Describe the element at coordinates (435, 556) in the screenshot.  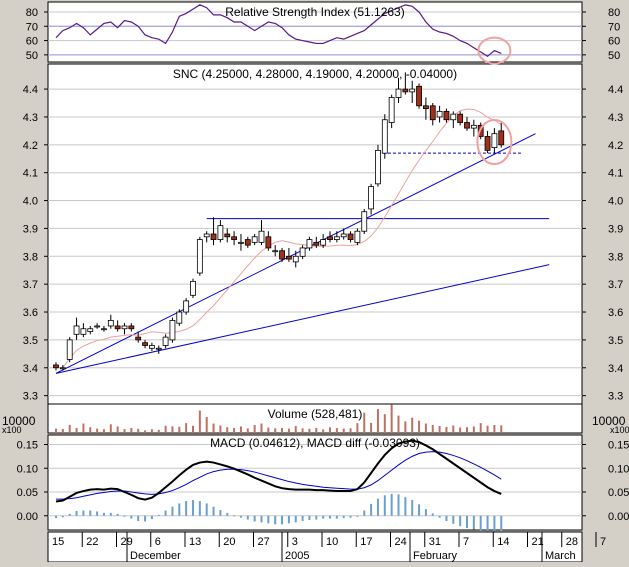
I see `x-axis-month-label: February` at that location.